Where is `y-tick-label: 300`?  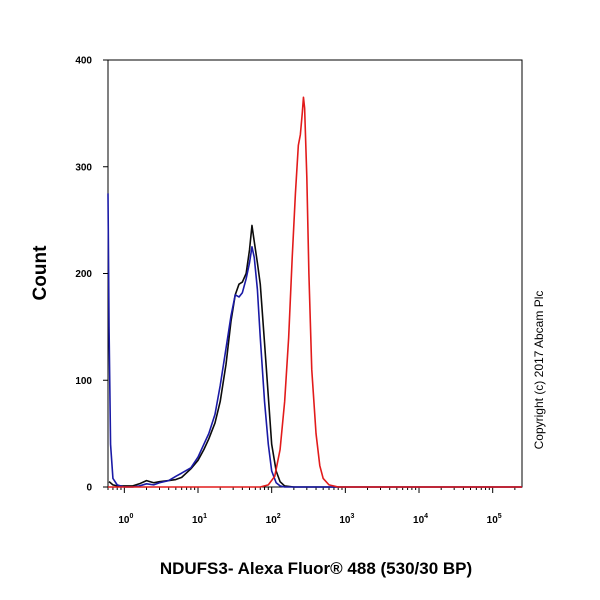
y-tick-label: 300 is located at coordinates (83, 167).